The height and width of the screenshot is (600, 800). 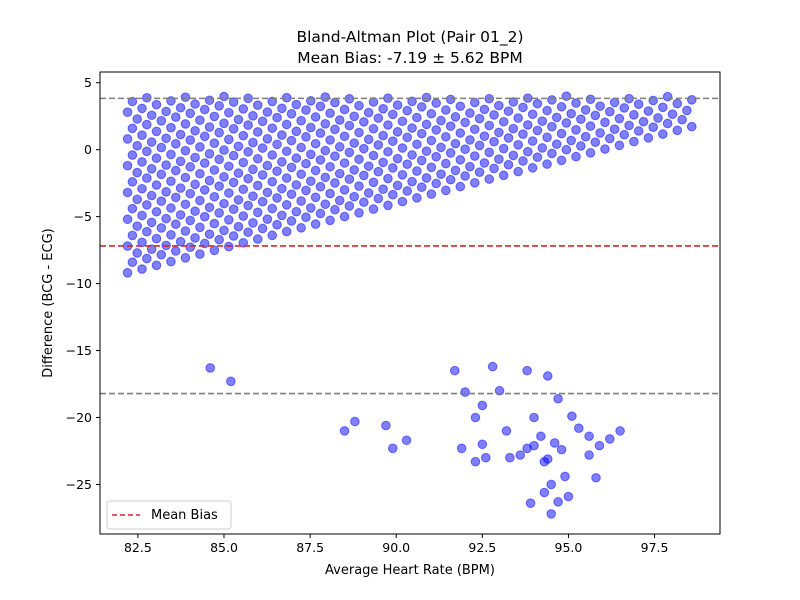 What do you see at coordinates (410, 570) in the screenshot?
I see `x-axis-label: Average Heart Rate (BPM)` at bounding box center [410, 570].